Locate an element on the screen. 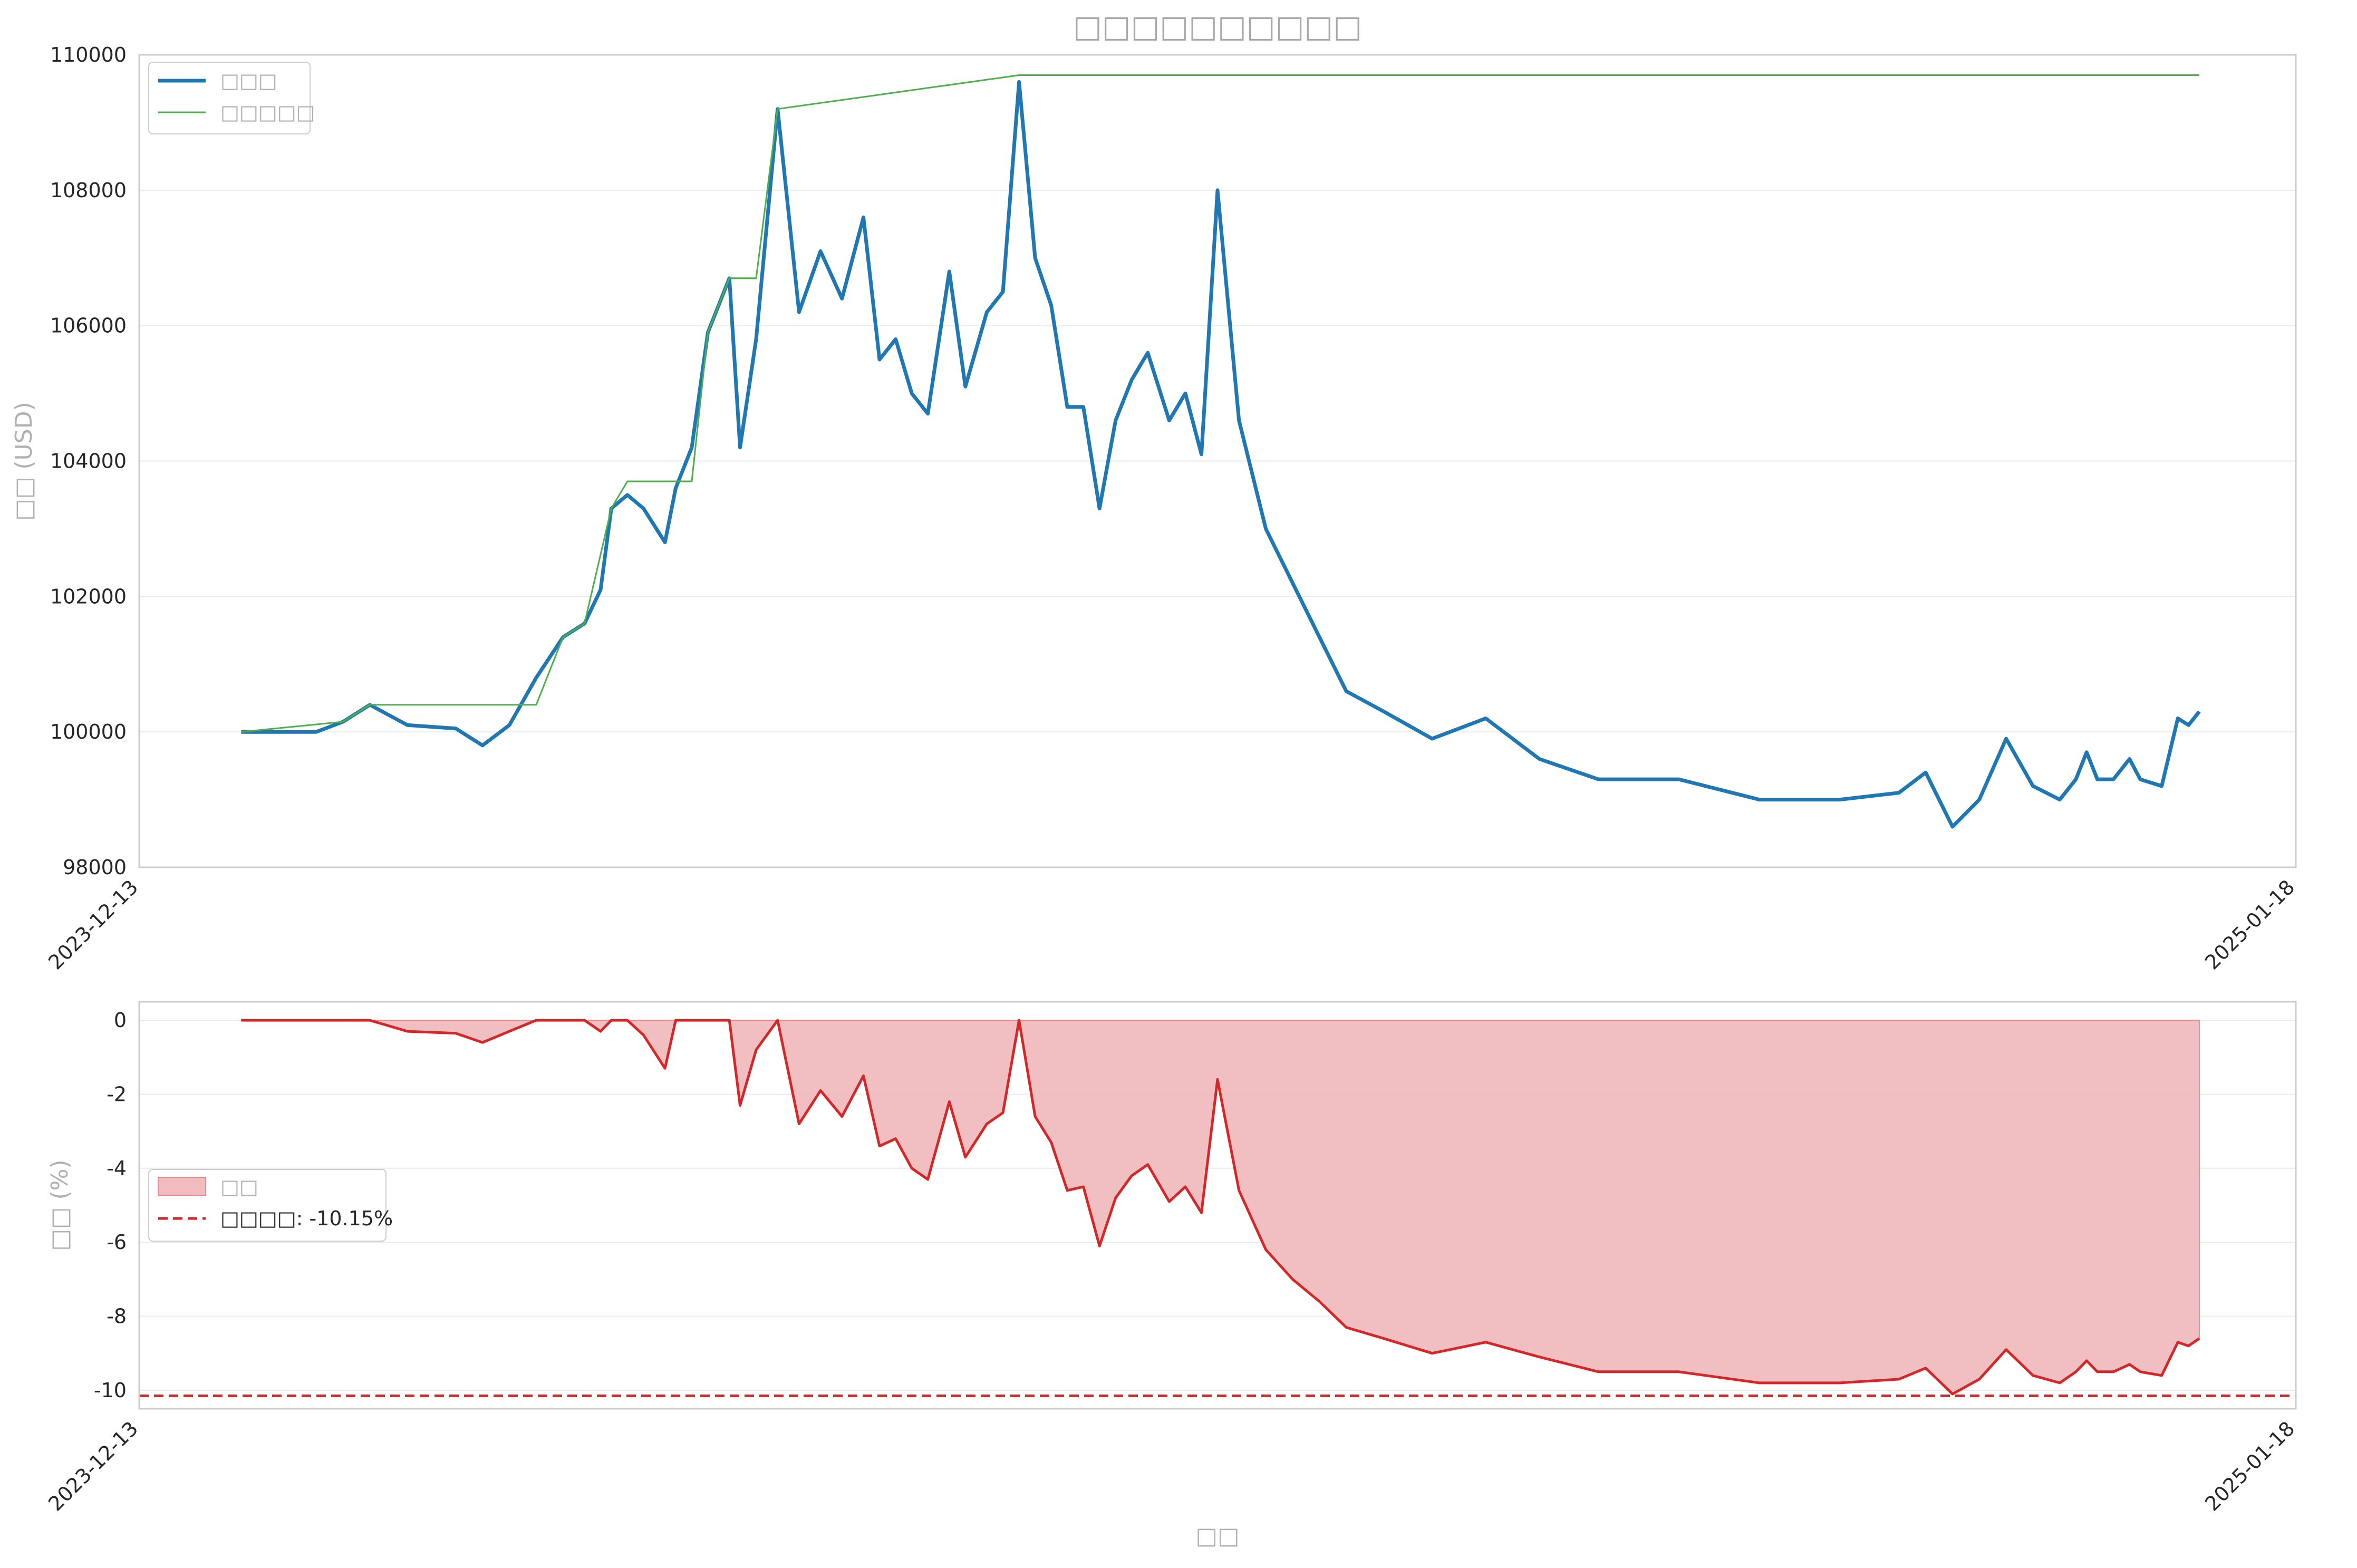 This screenshot has width=2357, height=1568. drawdown-y-ticks: -10 -8 -6 -4 -2 0 is located at coordinates (110, 1205).